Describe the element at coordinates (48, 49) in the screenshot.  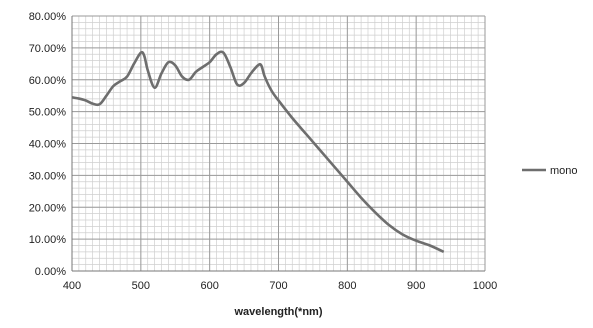
I see `y-tick-label: 70.00%` at that location.